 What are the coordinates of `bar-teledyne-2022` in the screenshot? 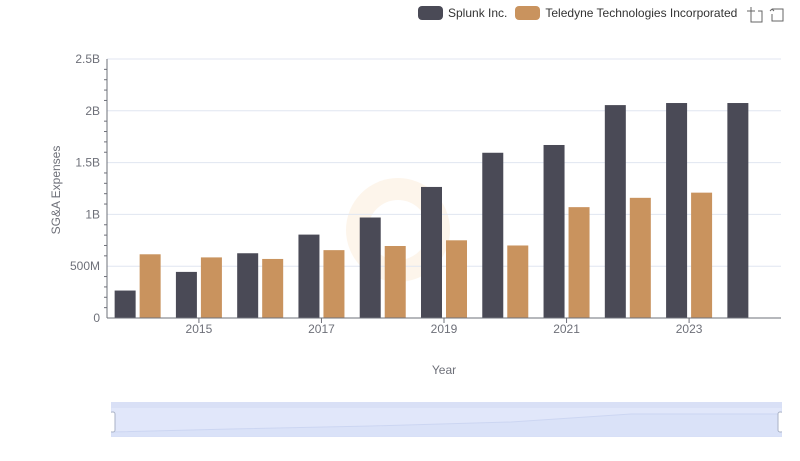 It's located at (640, 257).